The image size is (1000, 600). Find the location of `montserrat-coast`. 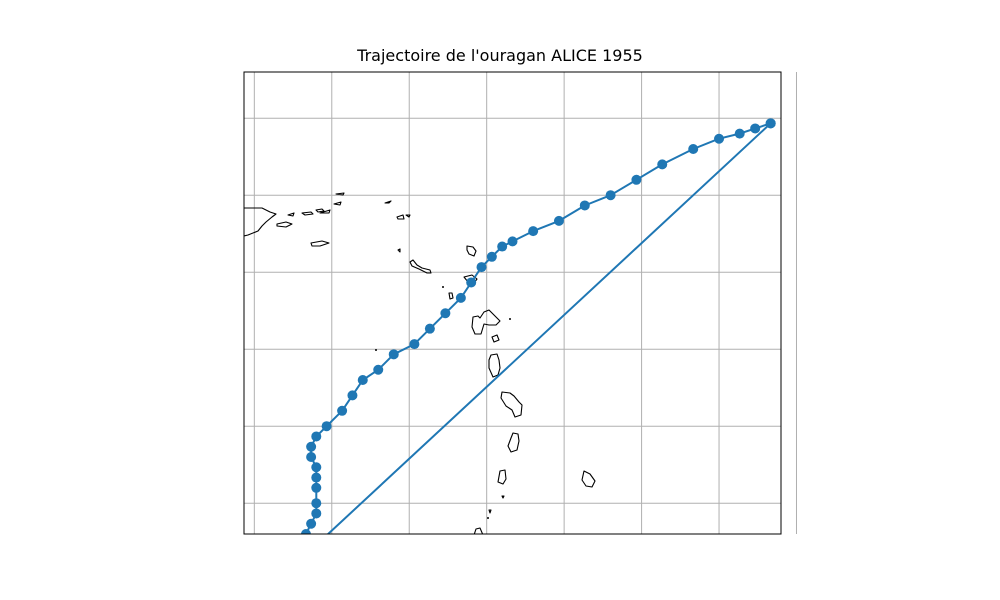

montserrat-coast is located at coordinates (451, 296).